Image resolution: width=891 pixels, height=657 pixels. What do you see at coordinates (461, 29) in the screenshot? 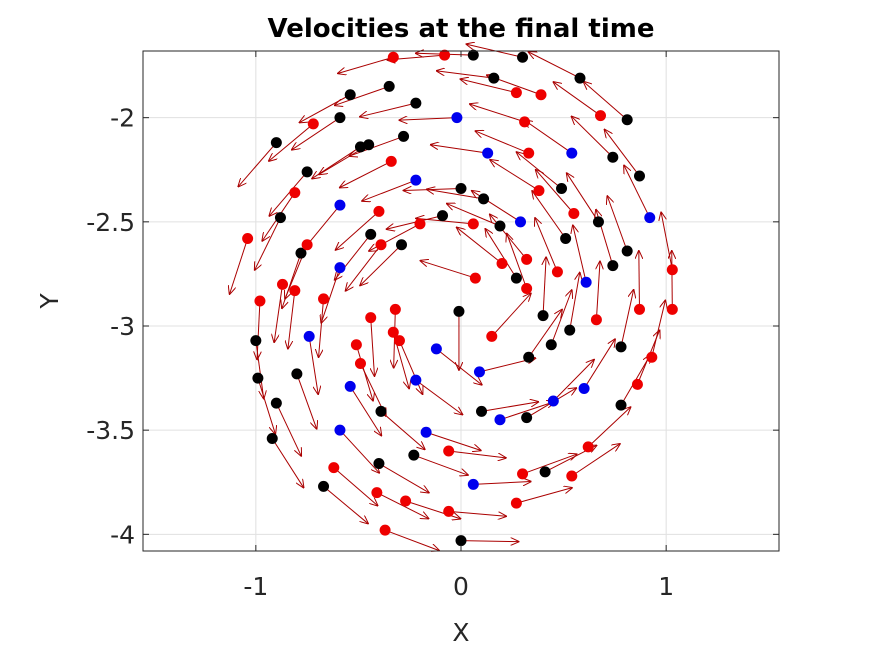
I see `chart-title: Velocities at the final time` at bounding box center [461, 29].